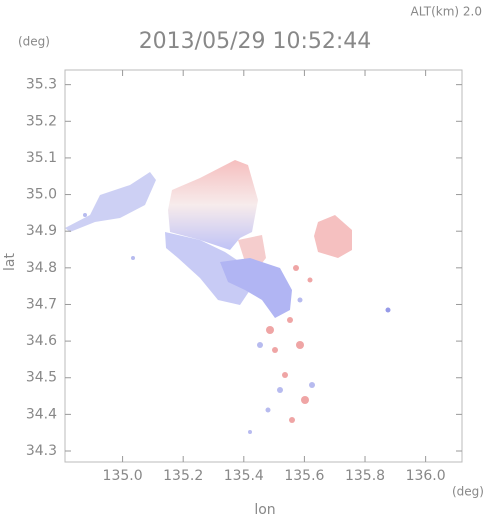 The image size is (491, 521). I want to click on y-tick-label: 35.2, so click(41, 121).